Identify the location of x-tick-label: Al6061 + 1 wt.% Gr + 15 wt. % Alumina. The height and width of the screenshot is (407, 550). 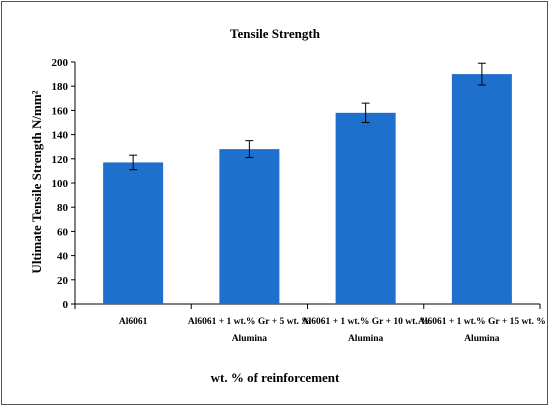
(481, 330).